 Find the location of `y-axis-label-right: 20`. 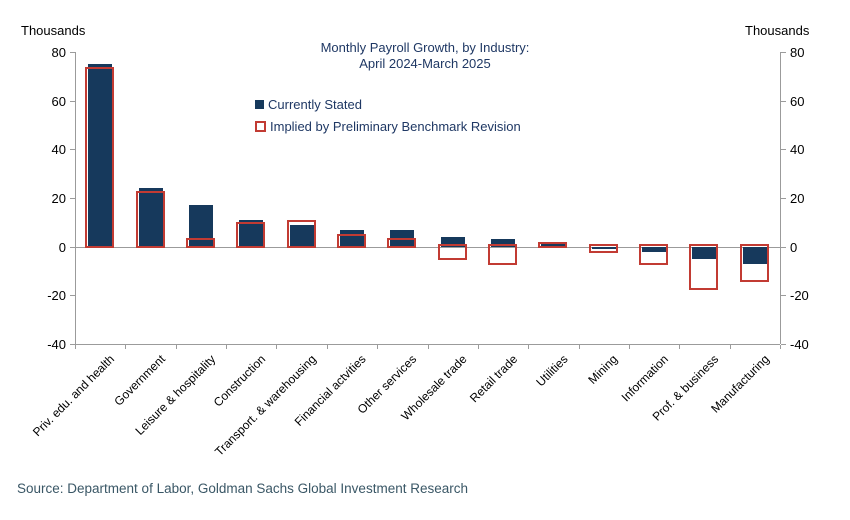

y-axis-label-right: 20 is located at coordinates (797, 198).